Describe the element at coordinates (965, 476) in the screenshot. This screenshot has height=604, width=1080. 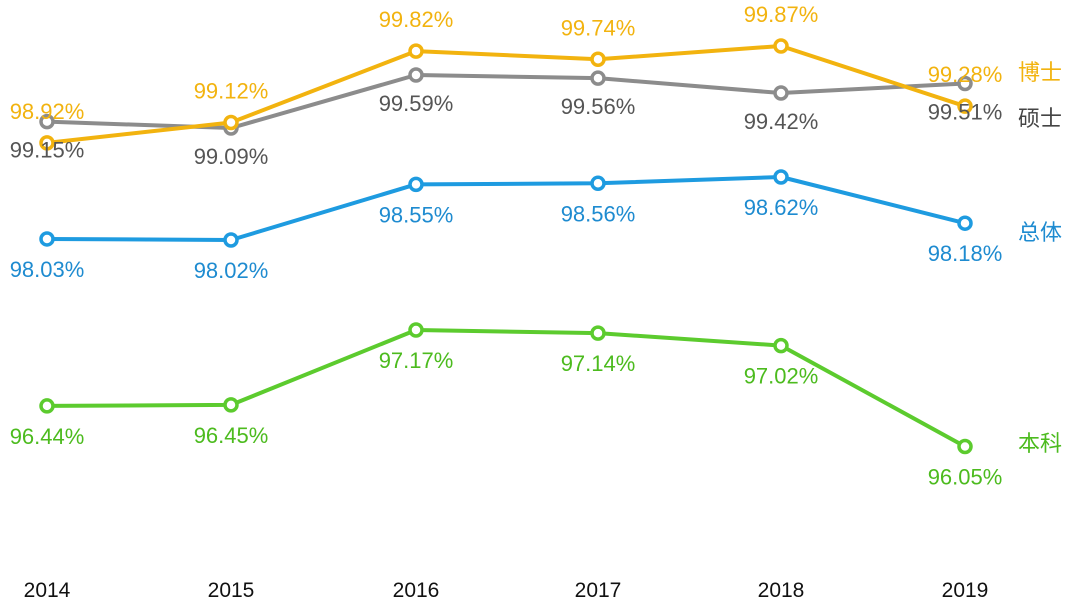
I see `data-label: 96.05%` at that location.